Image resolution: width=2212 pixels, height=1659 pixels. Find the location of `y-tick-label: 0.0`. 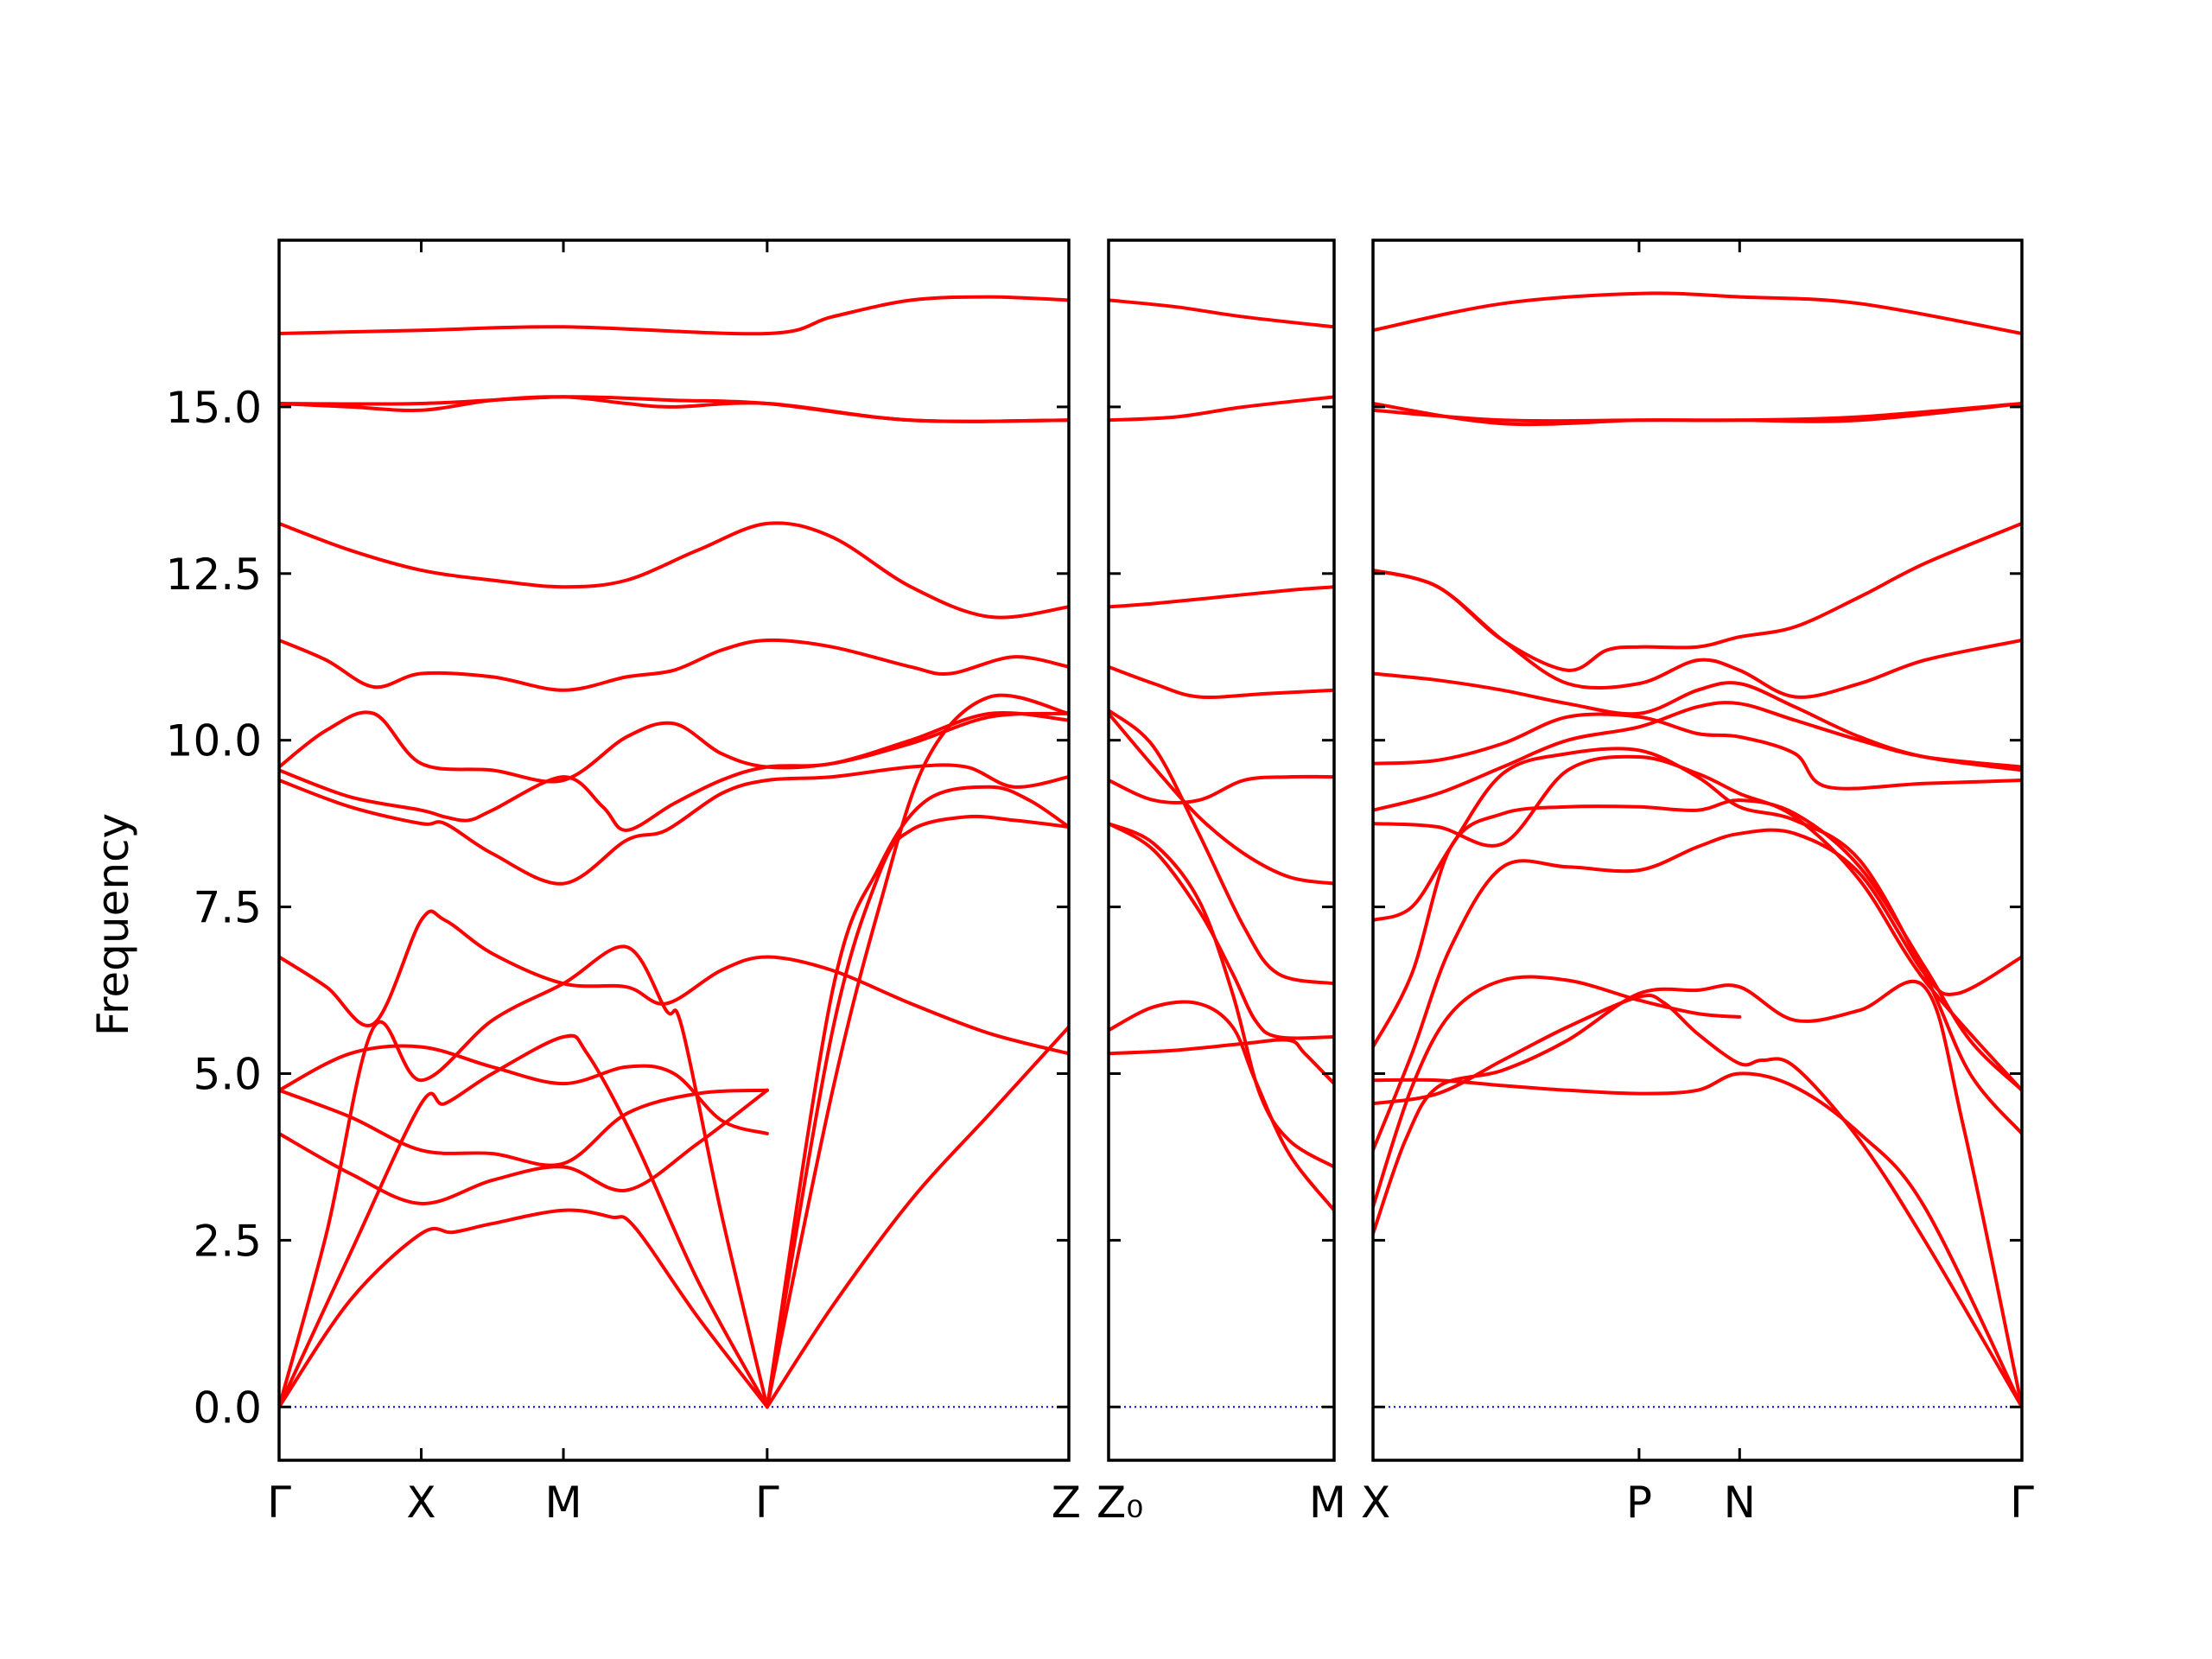

y-tick-label: 0.0 is located at coordinates (227, 1407).